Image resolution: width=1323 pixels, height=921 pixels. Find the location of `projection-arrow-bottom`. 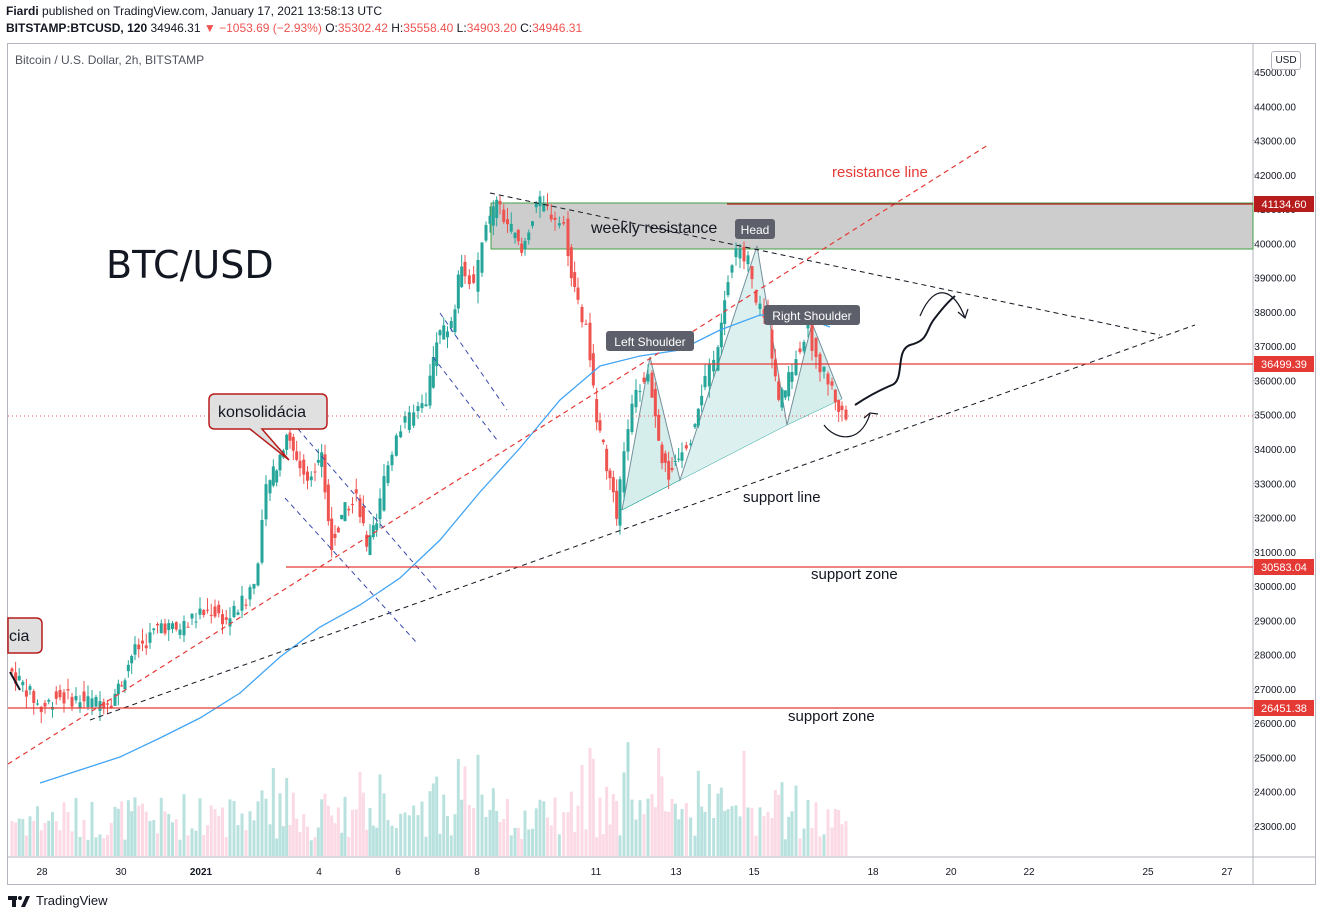

projection-arrow-bottom is located at coordinates (851, 425).